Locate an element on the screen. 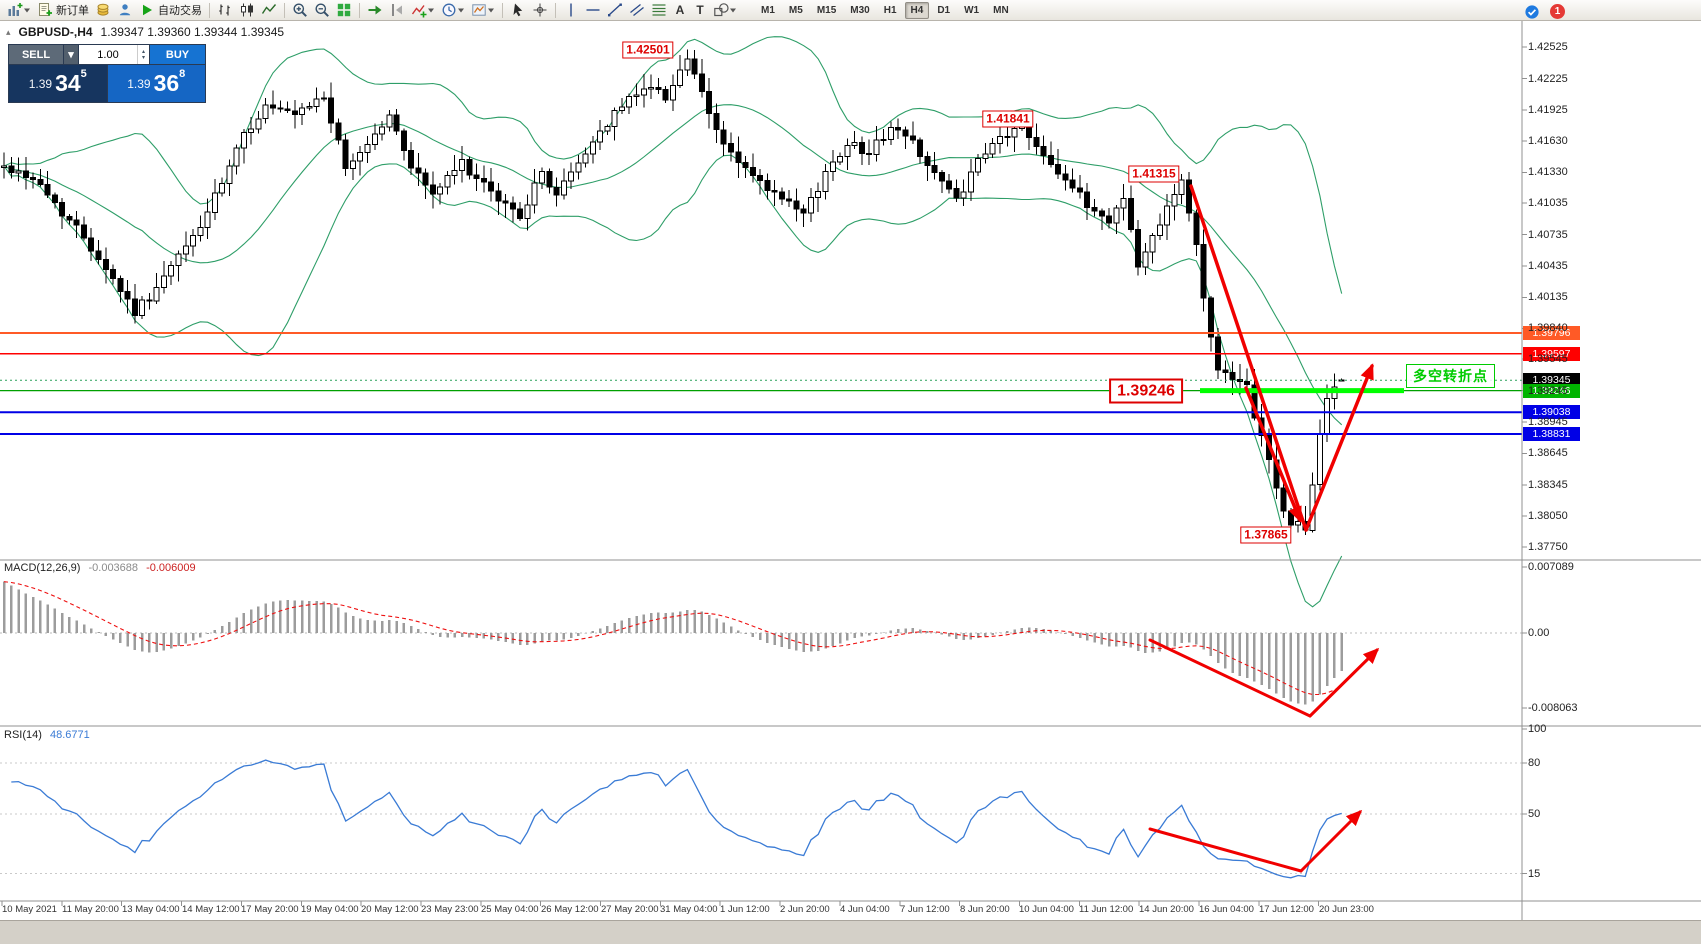  main-toolbar: 新订单 自动交易 A T M1 M5 M15 M30 H1 H4 D1 W1 MN 1 is located at coordinates (850, 10).